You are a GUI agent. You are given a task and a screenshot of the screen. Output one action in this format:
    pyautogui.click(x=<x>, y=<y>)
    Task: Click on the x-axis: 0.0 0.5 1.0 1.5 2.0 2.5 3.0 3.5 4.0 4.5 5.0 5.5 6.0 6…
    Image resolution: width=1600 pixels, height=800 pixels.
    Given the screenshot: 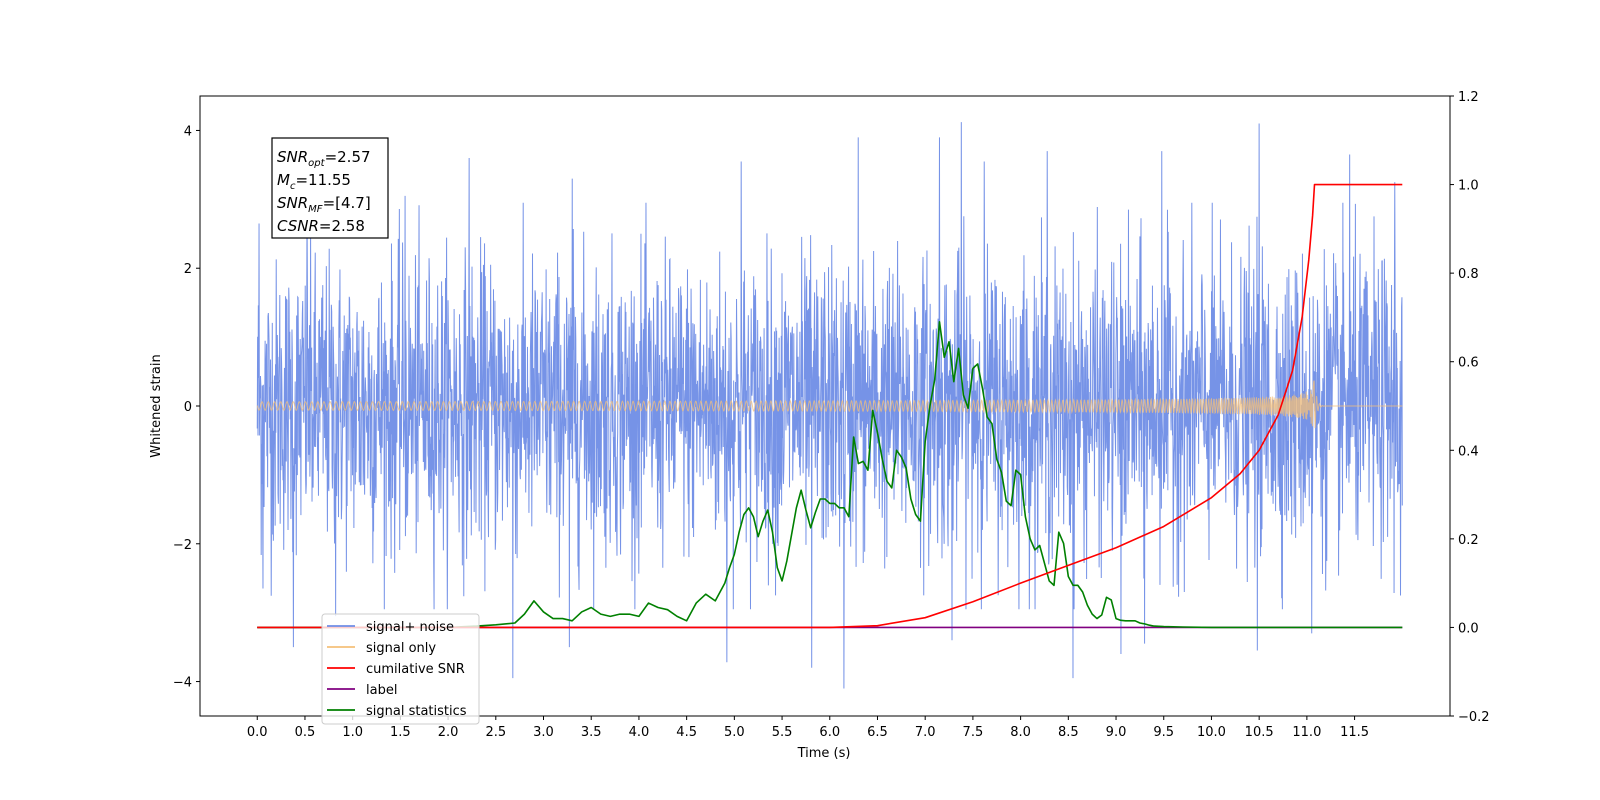 What is the action you would take?
    pyautogui.click(x=808, y=728)
    